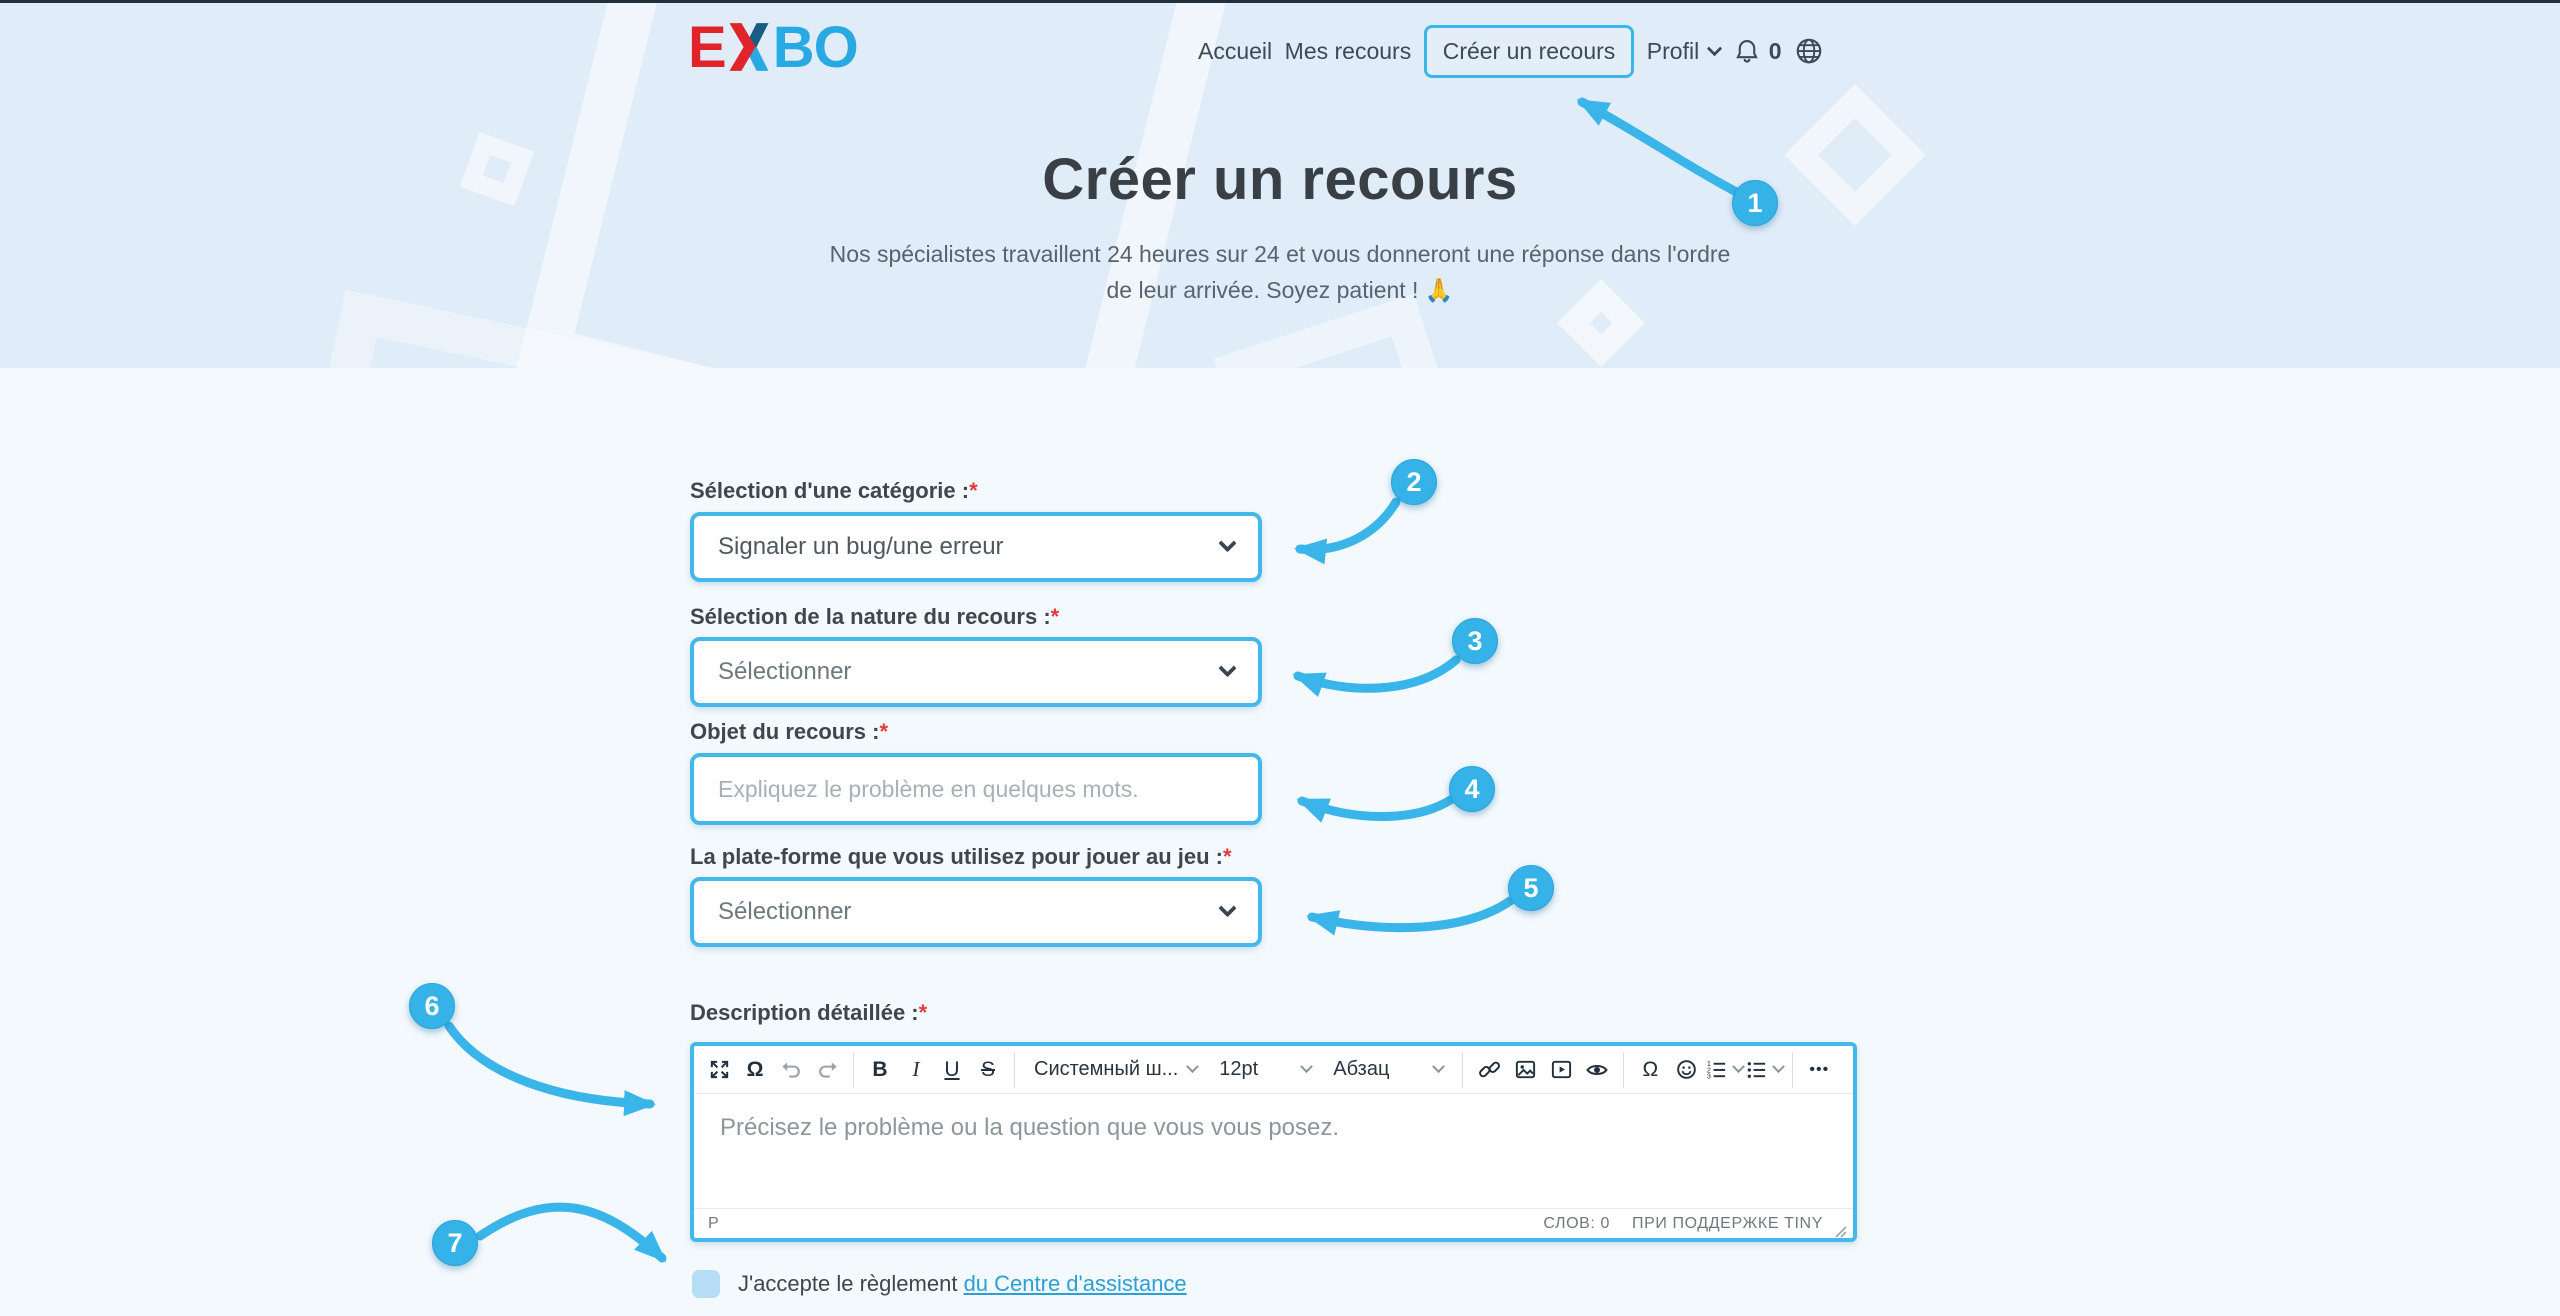 Image resolution: width=2560 pixels, height=1316 pixels. I want to click on step-badge-2: 2, so click(1414, 482).